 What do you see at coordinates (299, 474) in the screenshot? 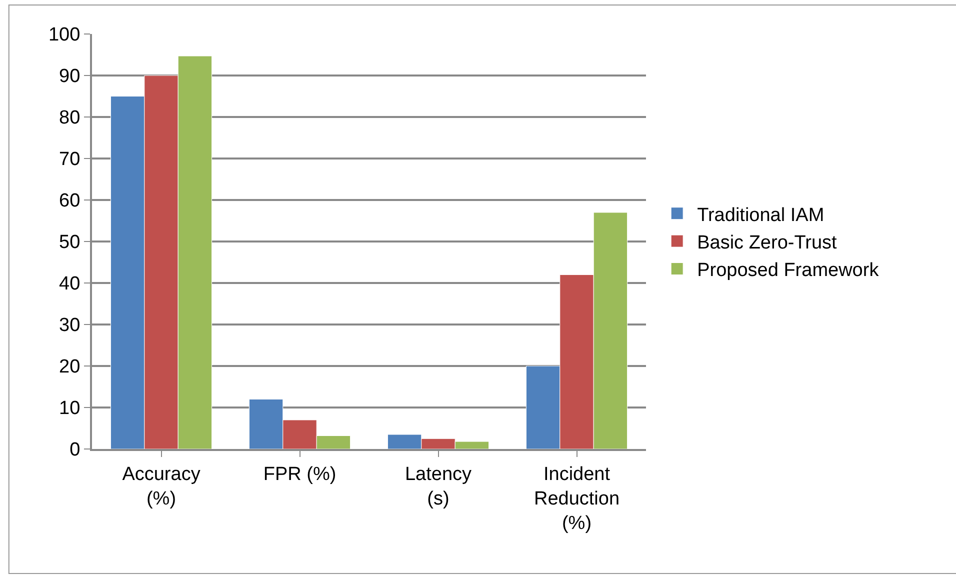
I see `x-tick-label: FPR (%)` at bounding box center [299, 474].